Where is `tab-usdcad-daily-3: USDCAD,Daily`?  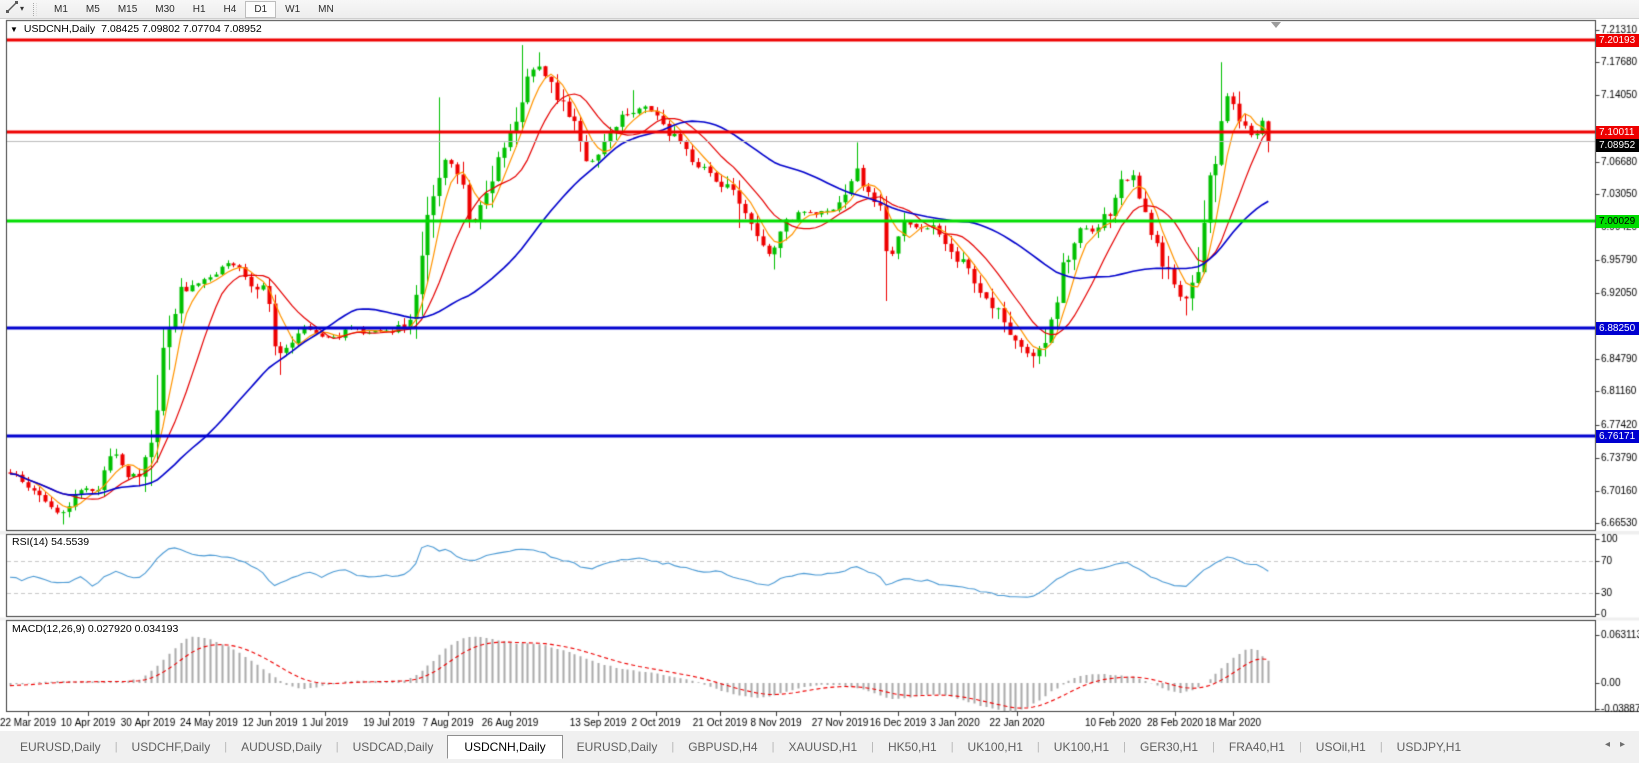
tab-usdcad-daily-3: USDCAD,Daily is located at coordinates (393, 747).